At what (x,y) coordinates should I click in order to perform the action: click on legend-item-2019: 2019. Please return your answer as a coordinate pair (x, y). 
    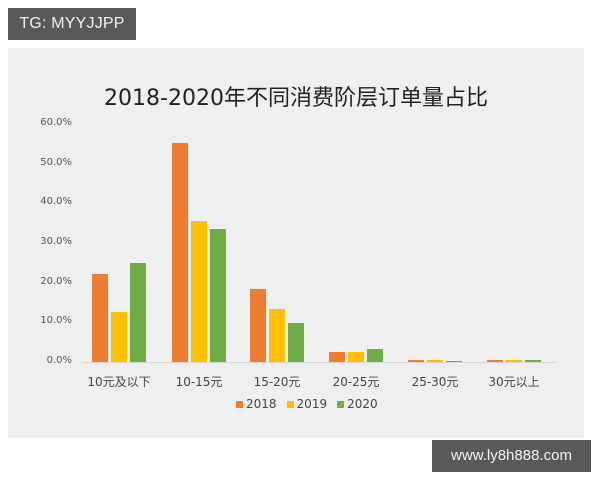
    Looking at the image, I should click on (307, 404).